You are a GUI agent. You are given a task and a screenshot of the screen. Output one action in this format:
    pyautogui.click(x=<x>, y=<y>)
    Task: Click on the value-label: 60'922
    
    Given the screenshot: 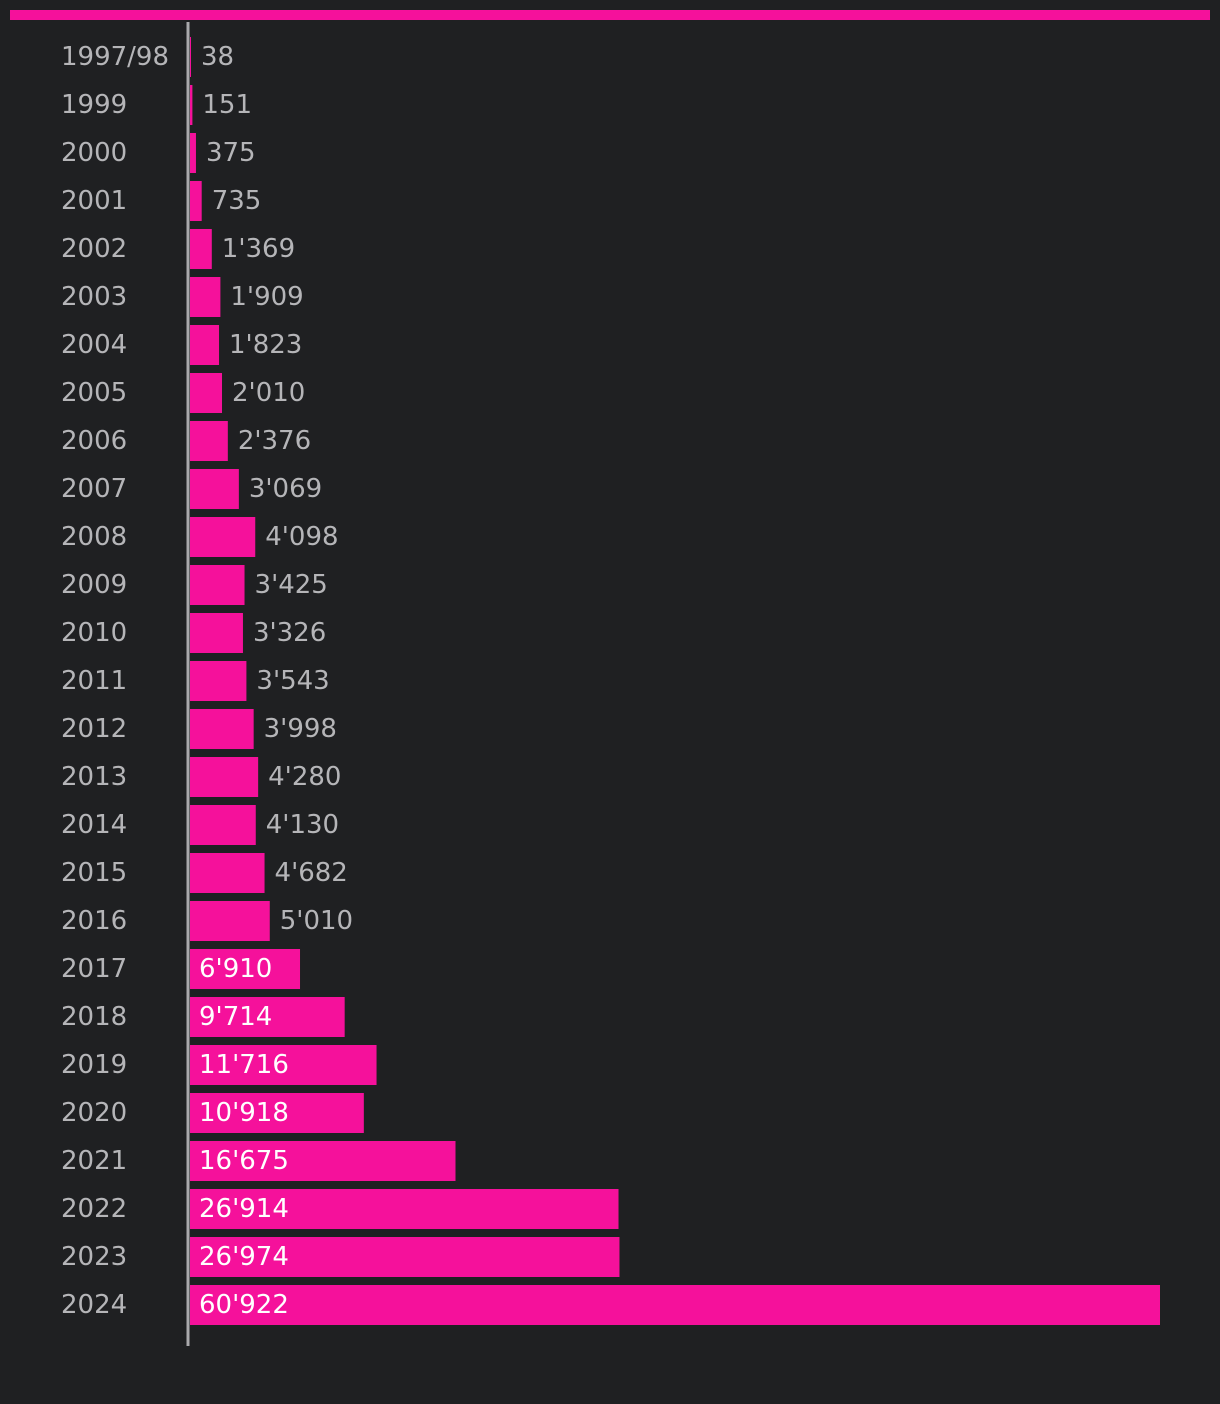 What is the action you would take?
    pyautogui.click(x=244, y=1305)
    